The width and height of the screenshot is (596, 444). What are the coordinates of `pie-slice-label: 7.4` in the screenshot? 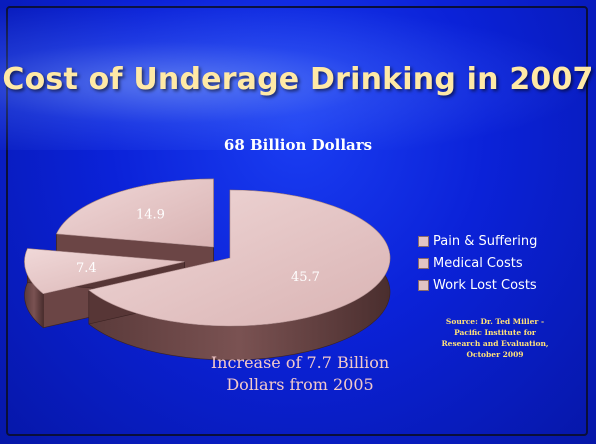 It's located at (86, 268).